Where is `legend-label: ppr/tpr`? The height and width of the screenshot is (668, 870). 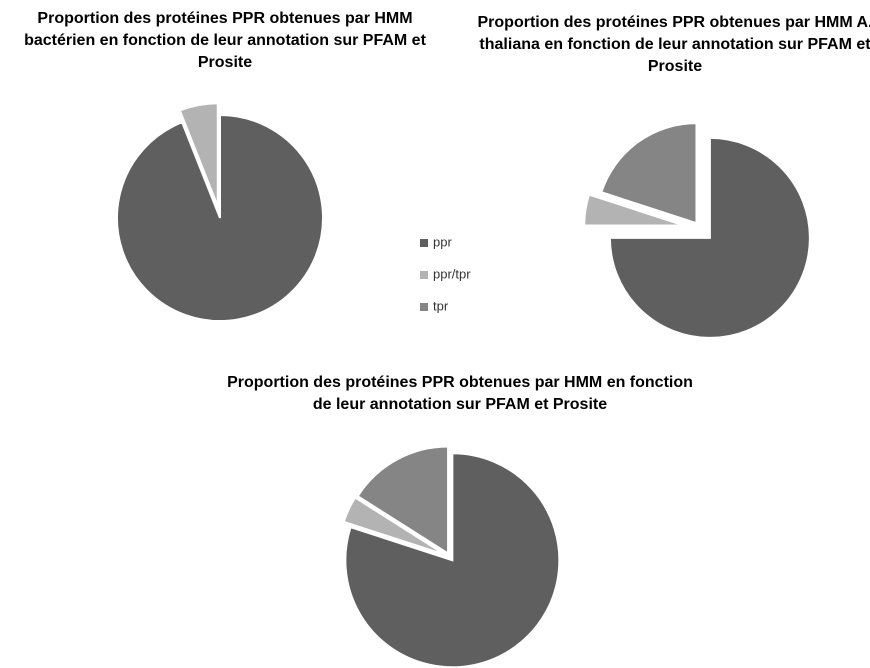 legend-label: ppr/tpr is located at coordinates (452, 273).